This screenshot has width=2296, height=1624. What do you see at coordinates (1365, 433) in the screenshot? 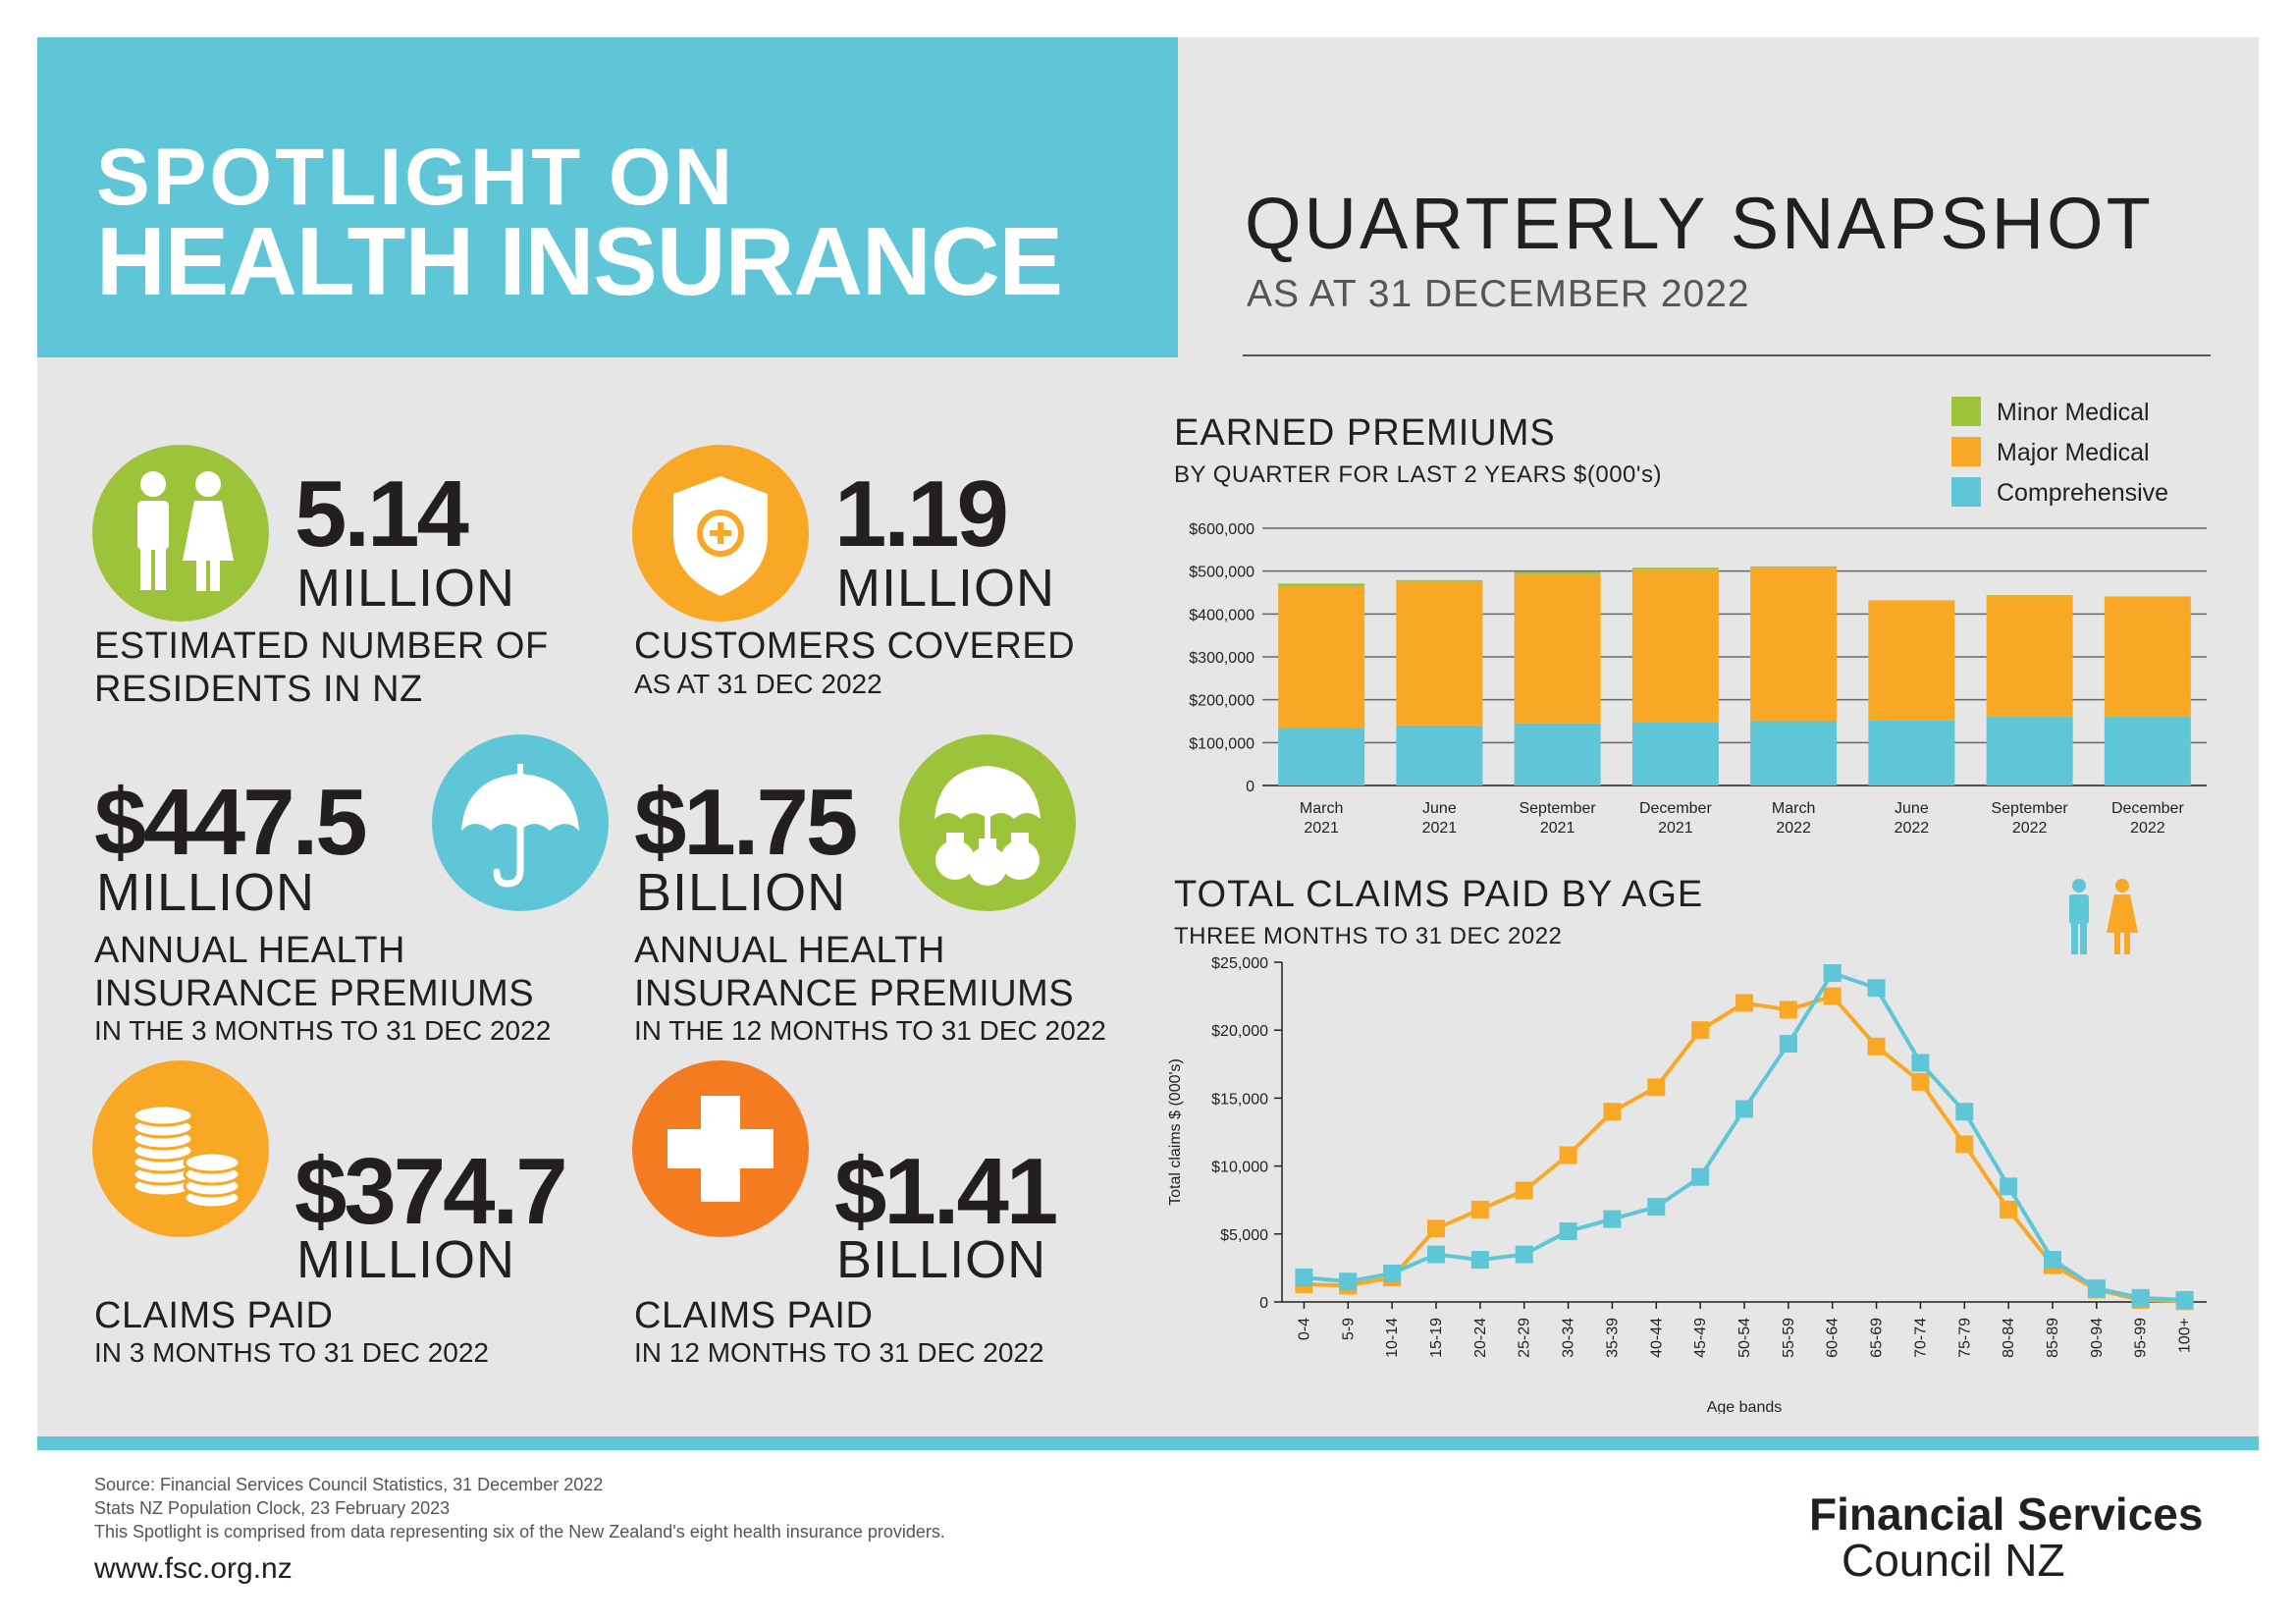
I see `premiums-chart-title: EARNED PREMIUMS` at bounding box center [1365, 433].